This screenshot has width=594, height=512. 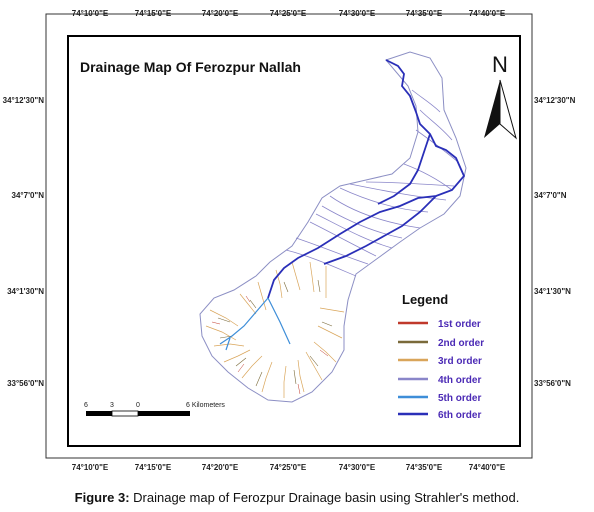 I want to click on streams-5th, so click(x=255, y=324).